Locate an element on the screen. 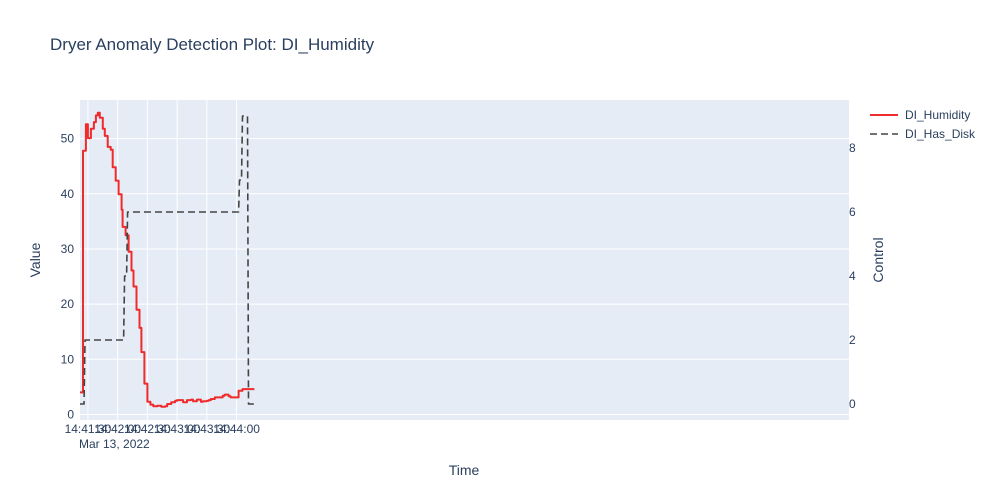 The height and width of the screenshot is (500, 1000). x-tick-label: 14:41:30 is located at coordinates (88, 429).